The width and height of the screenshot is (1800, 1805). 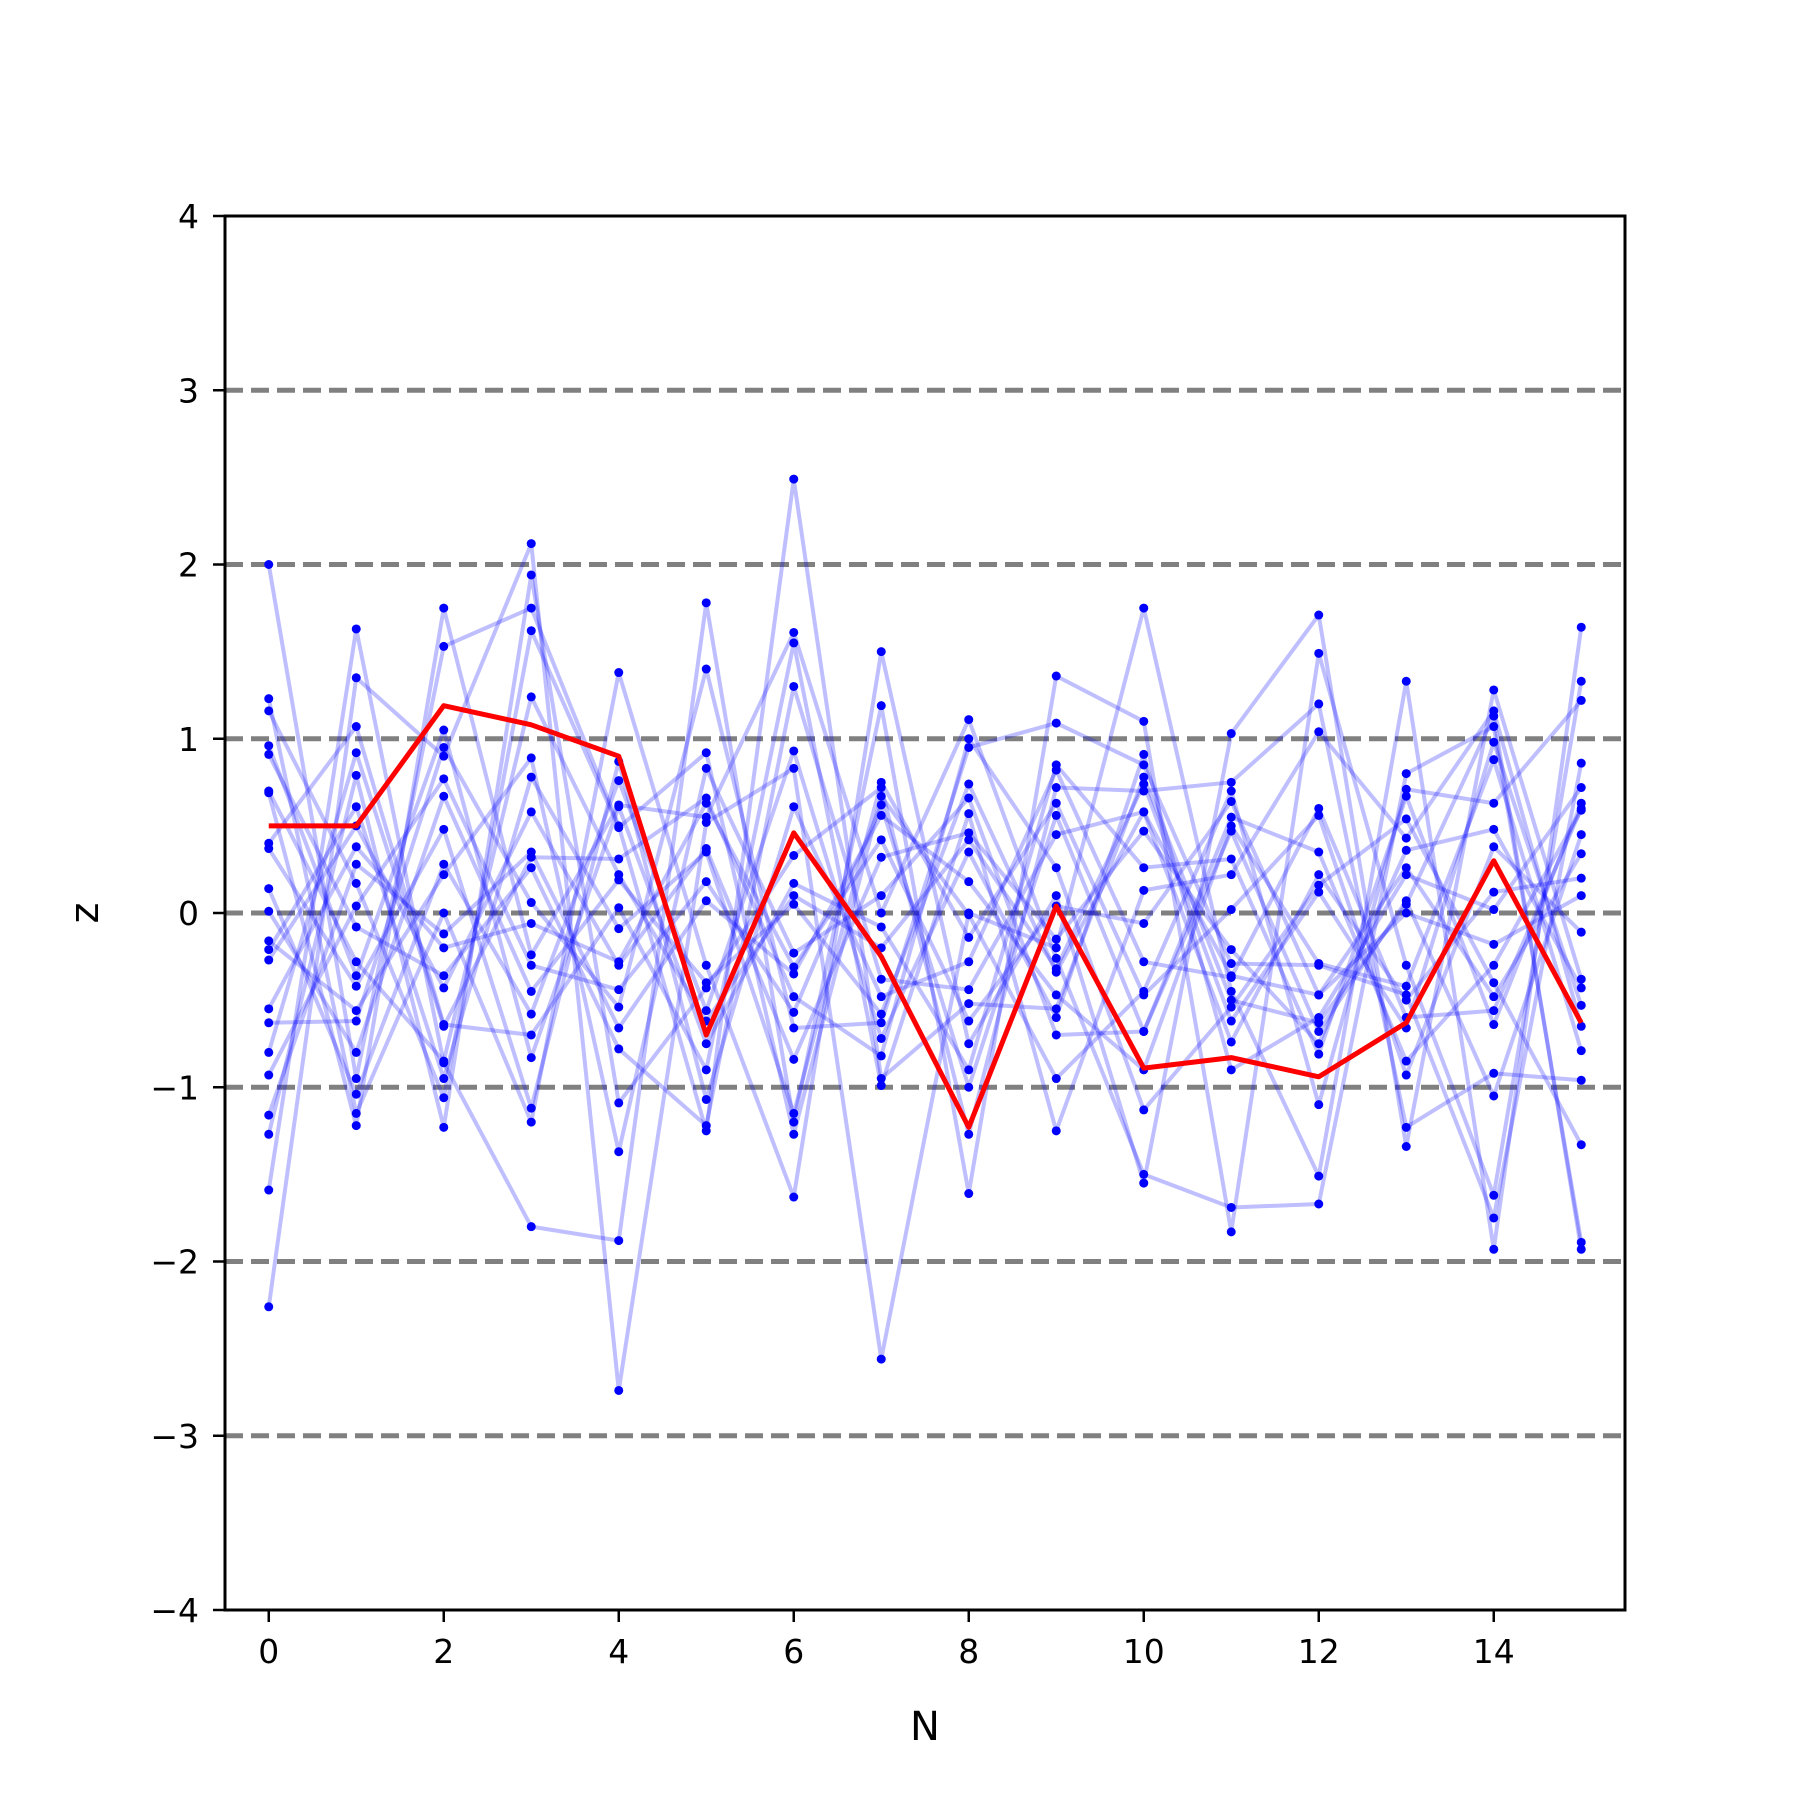 What do you see at coordinates (618, 1651) in the screenshot?
I see `x-tick-label: 4` at bounding box center [618, 1651].